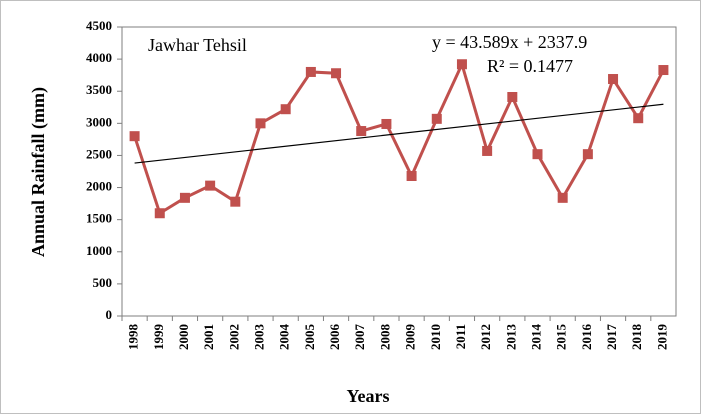  Describe the element at coordinates (38, 172) in the screenshot. I see `y-axis-label: Annual Rainfall (mm)` at that location.